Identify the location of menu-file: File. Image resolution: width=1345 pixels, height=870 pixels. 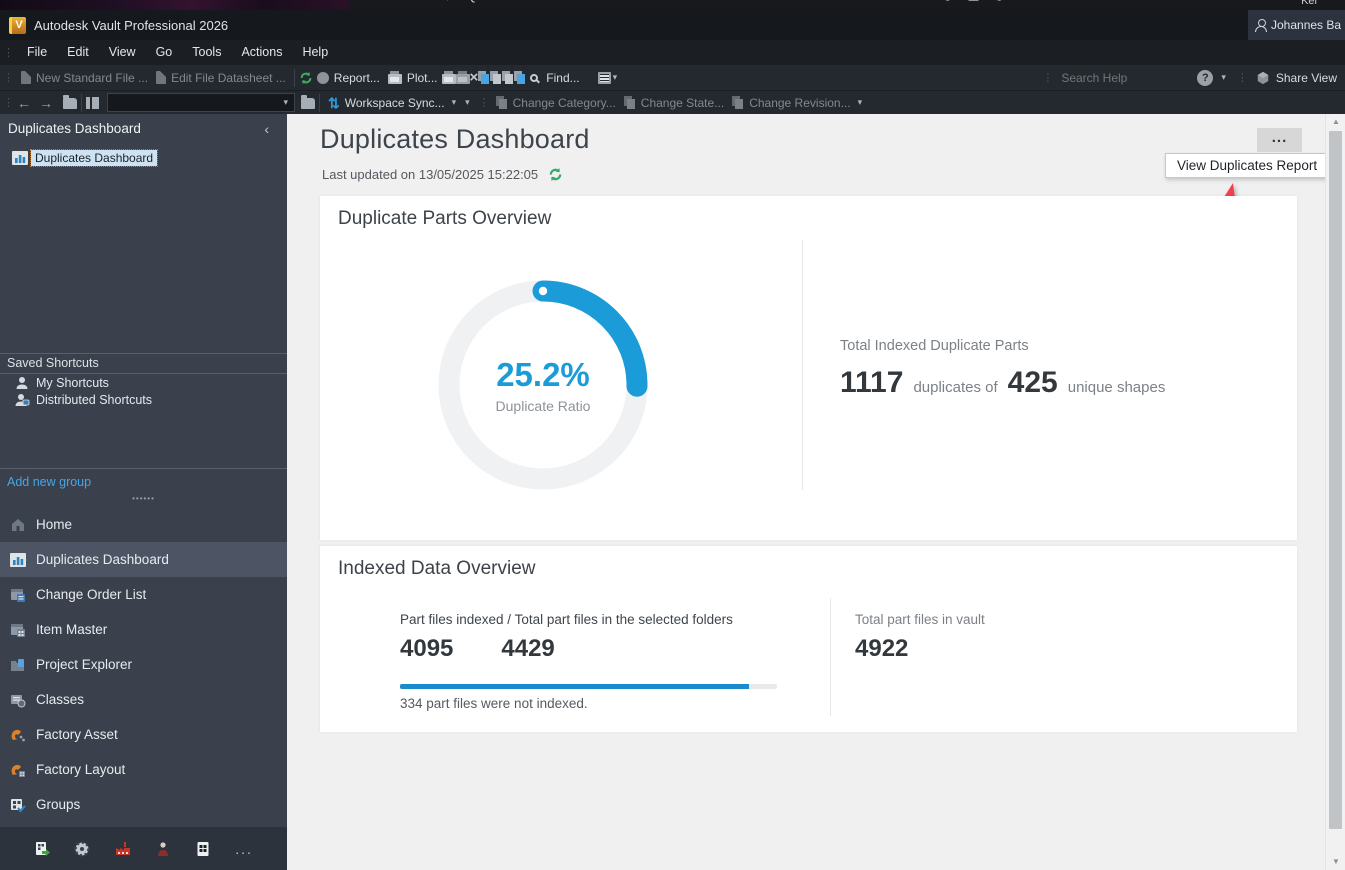
(37, 52).